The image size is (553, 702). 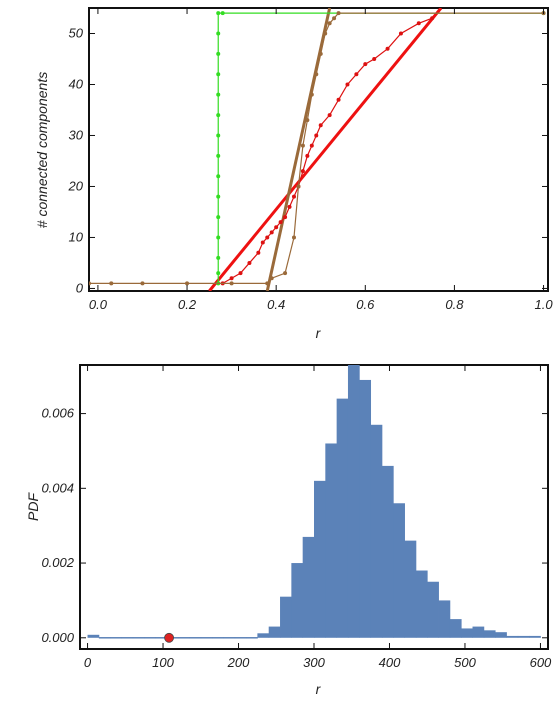 What do you see at coordinates (57, 413) in the screenshot?
I see `y-tick-label: 0.006` at bounding box center [57, 413].